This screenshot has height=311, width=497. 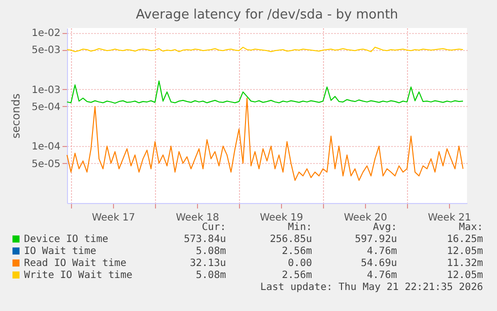 What do you see at coordinates (205, 239) in the screenshot?
I see `text: 573.84u` at bounding box center [205, 239].